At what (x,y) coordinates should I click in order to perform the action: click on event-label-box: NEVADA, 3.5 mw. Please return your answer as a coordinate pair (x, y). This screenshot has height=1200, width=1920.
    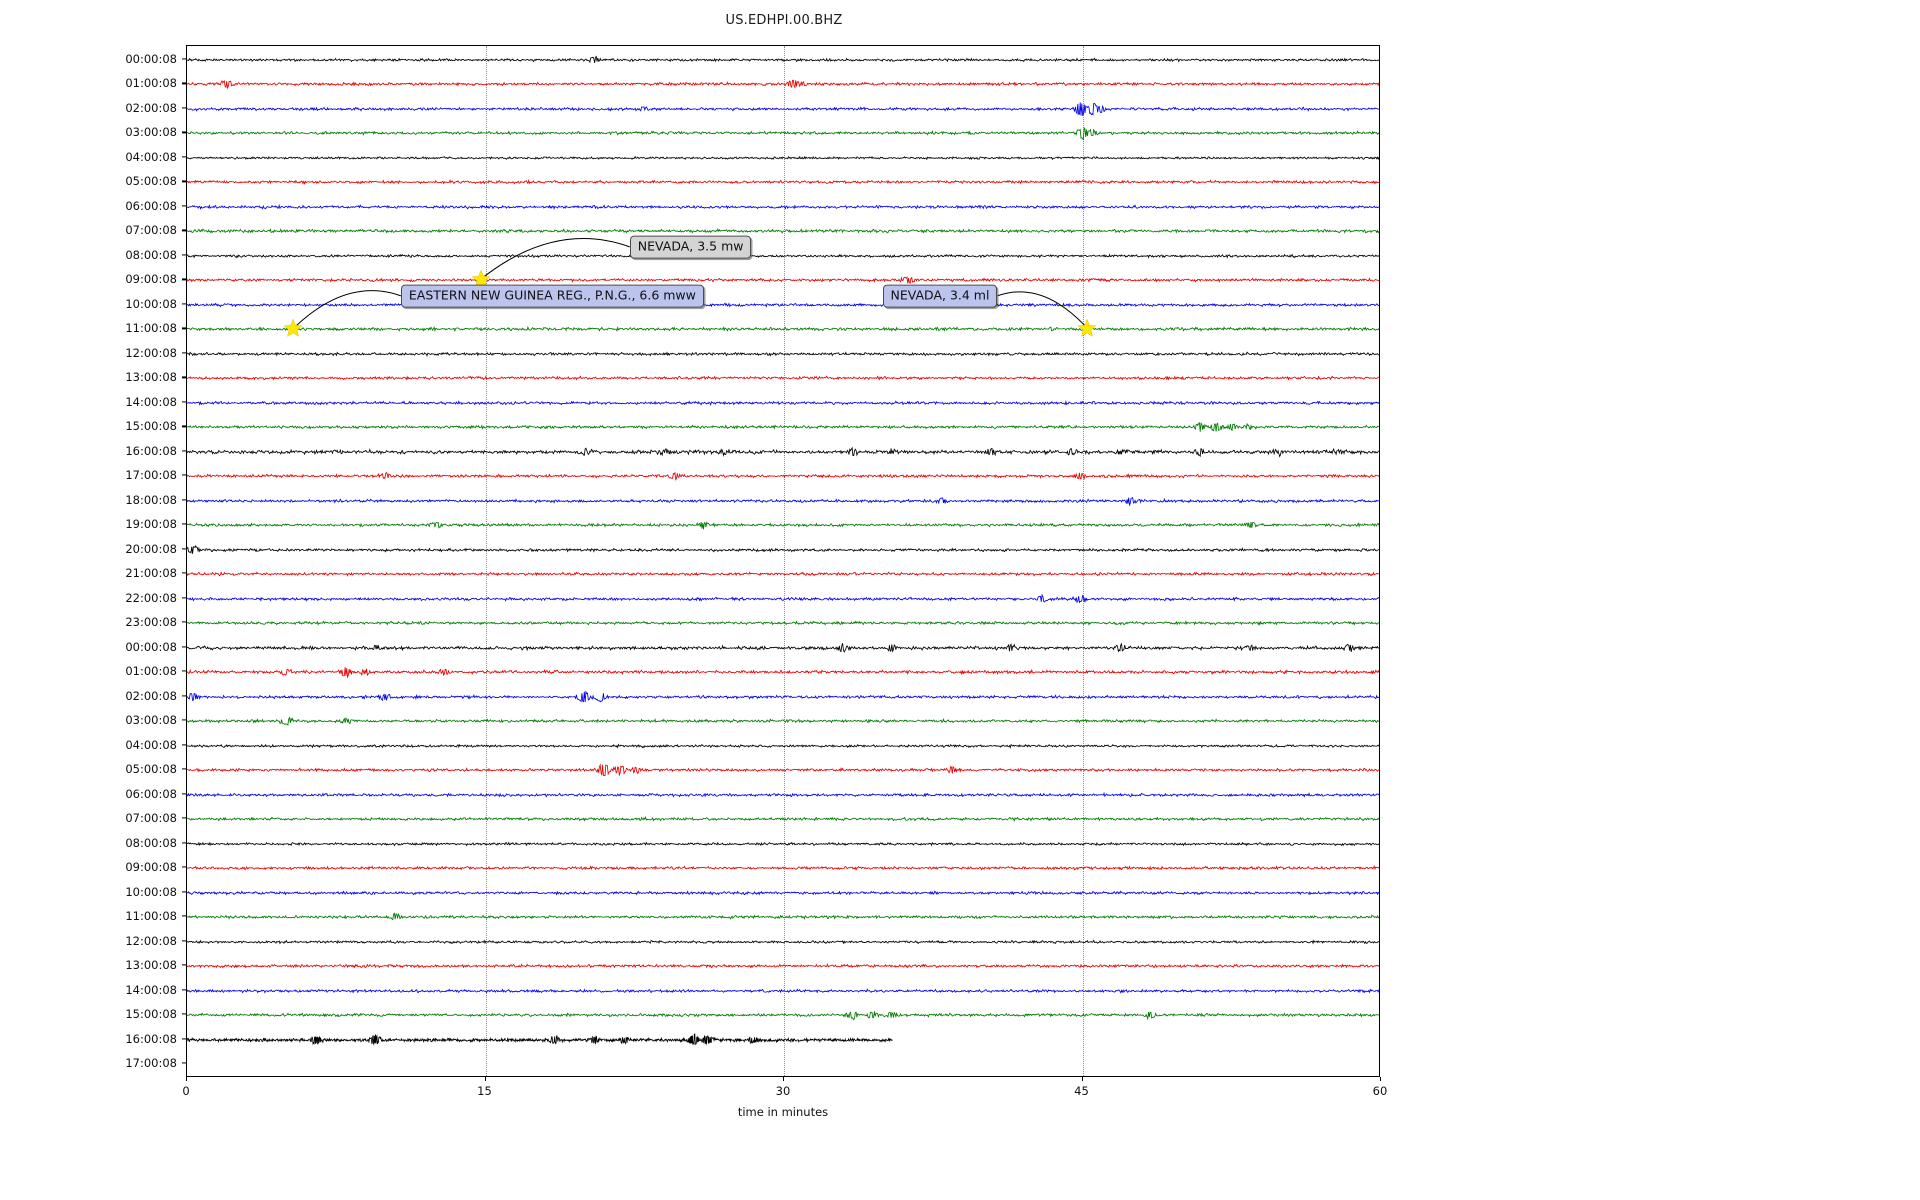
    Looking at the image, I should click on (690, 247).